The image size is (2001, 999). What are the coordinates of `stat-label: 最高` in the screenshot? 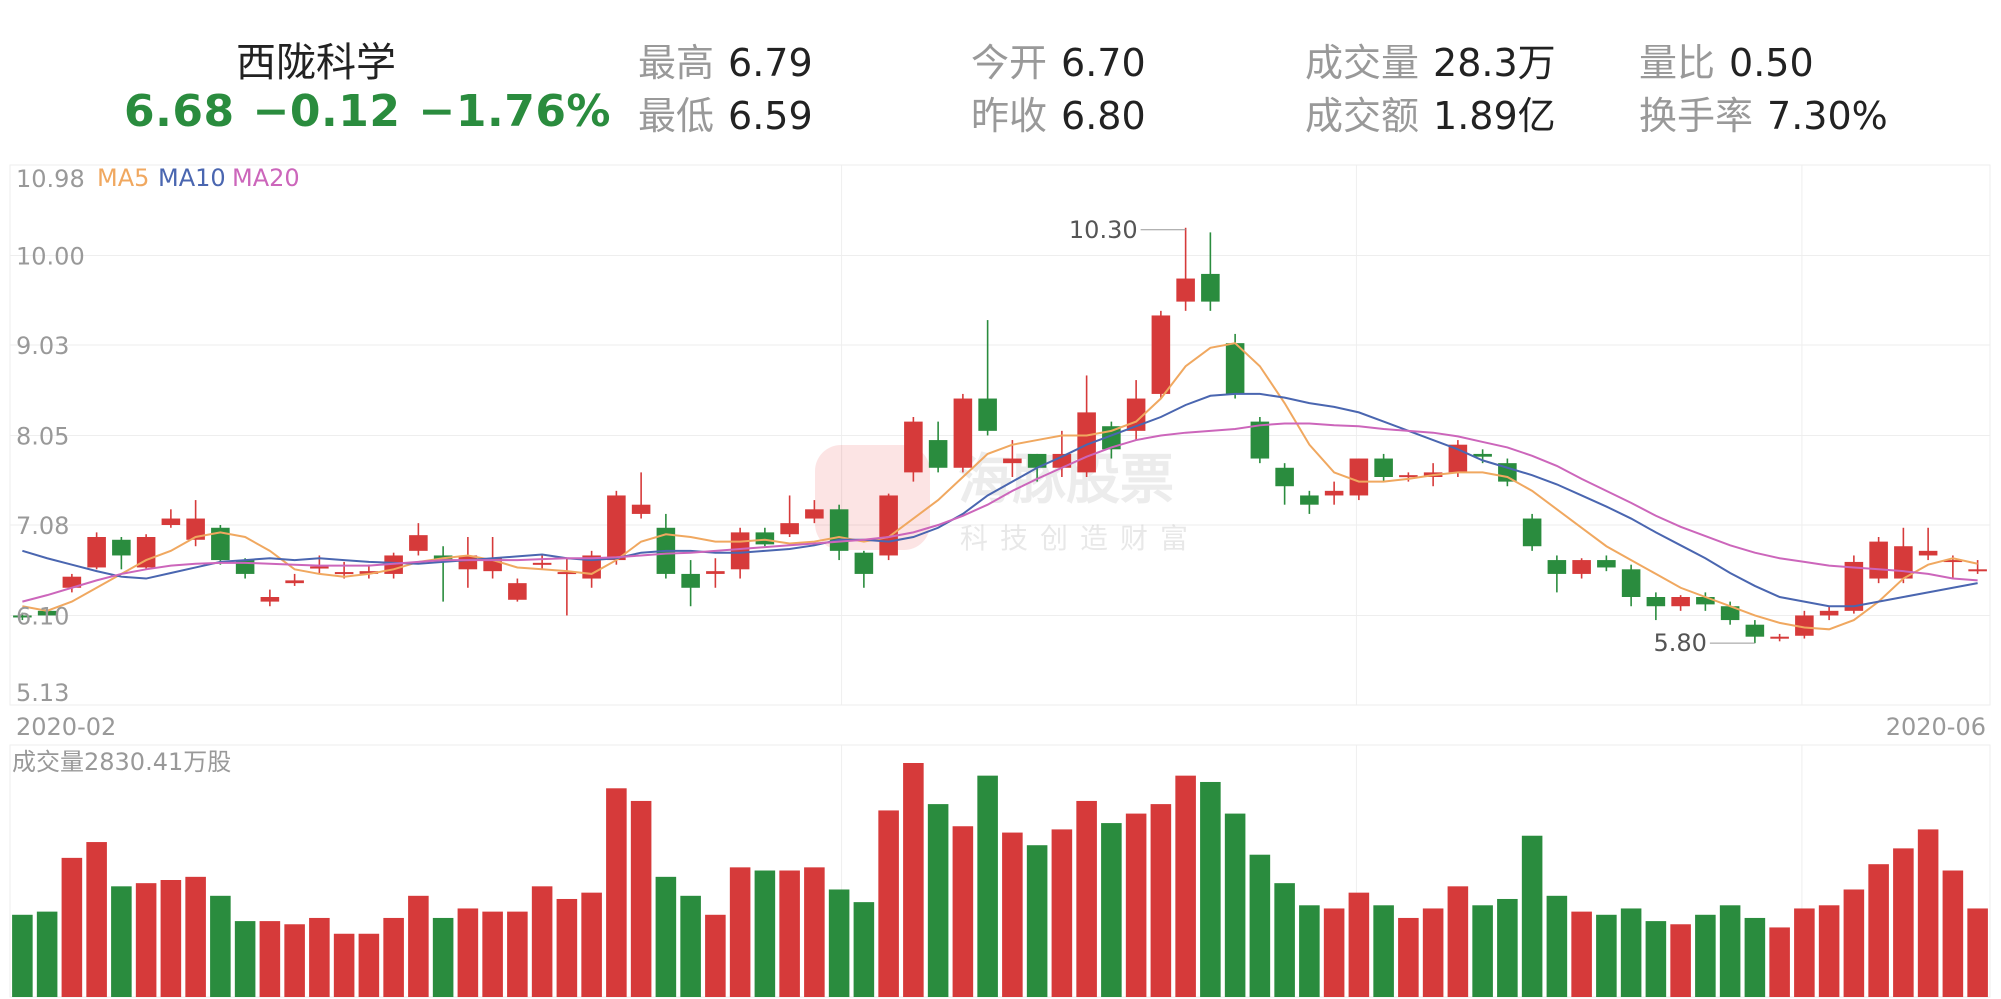 It's located at (676, 63).